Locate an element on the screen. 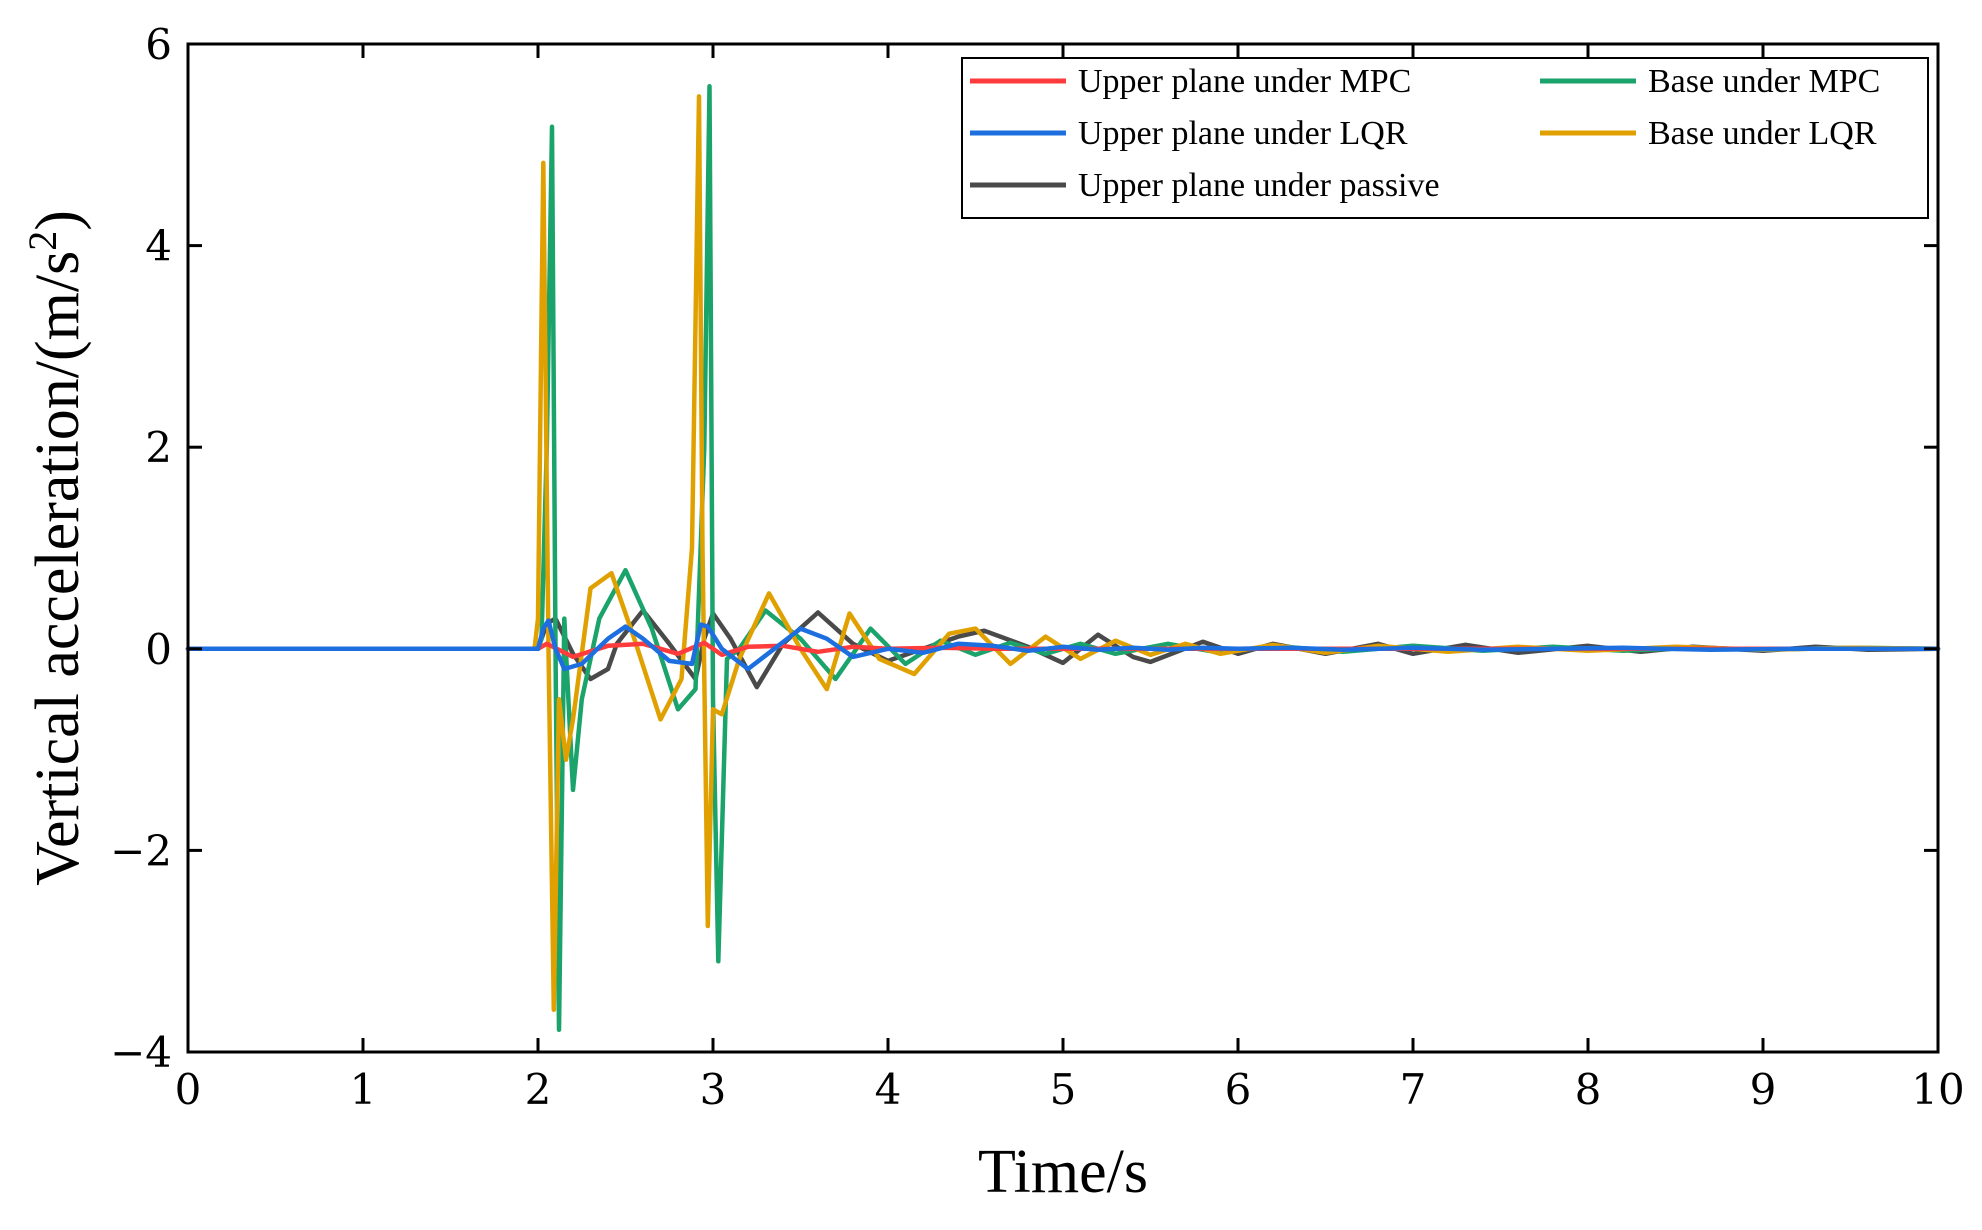 The width and height of the screenshot is (1982, 1230). x-tick-label: 6 is located at coordinates (1238, 1089).